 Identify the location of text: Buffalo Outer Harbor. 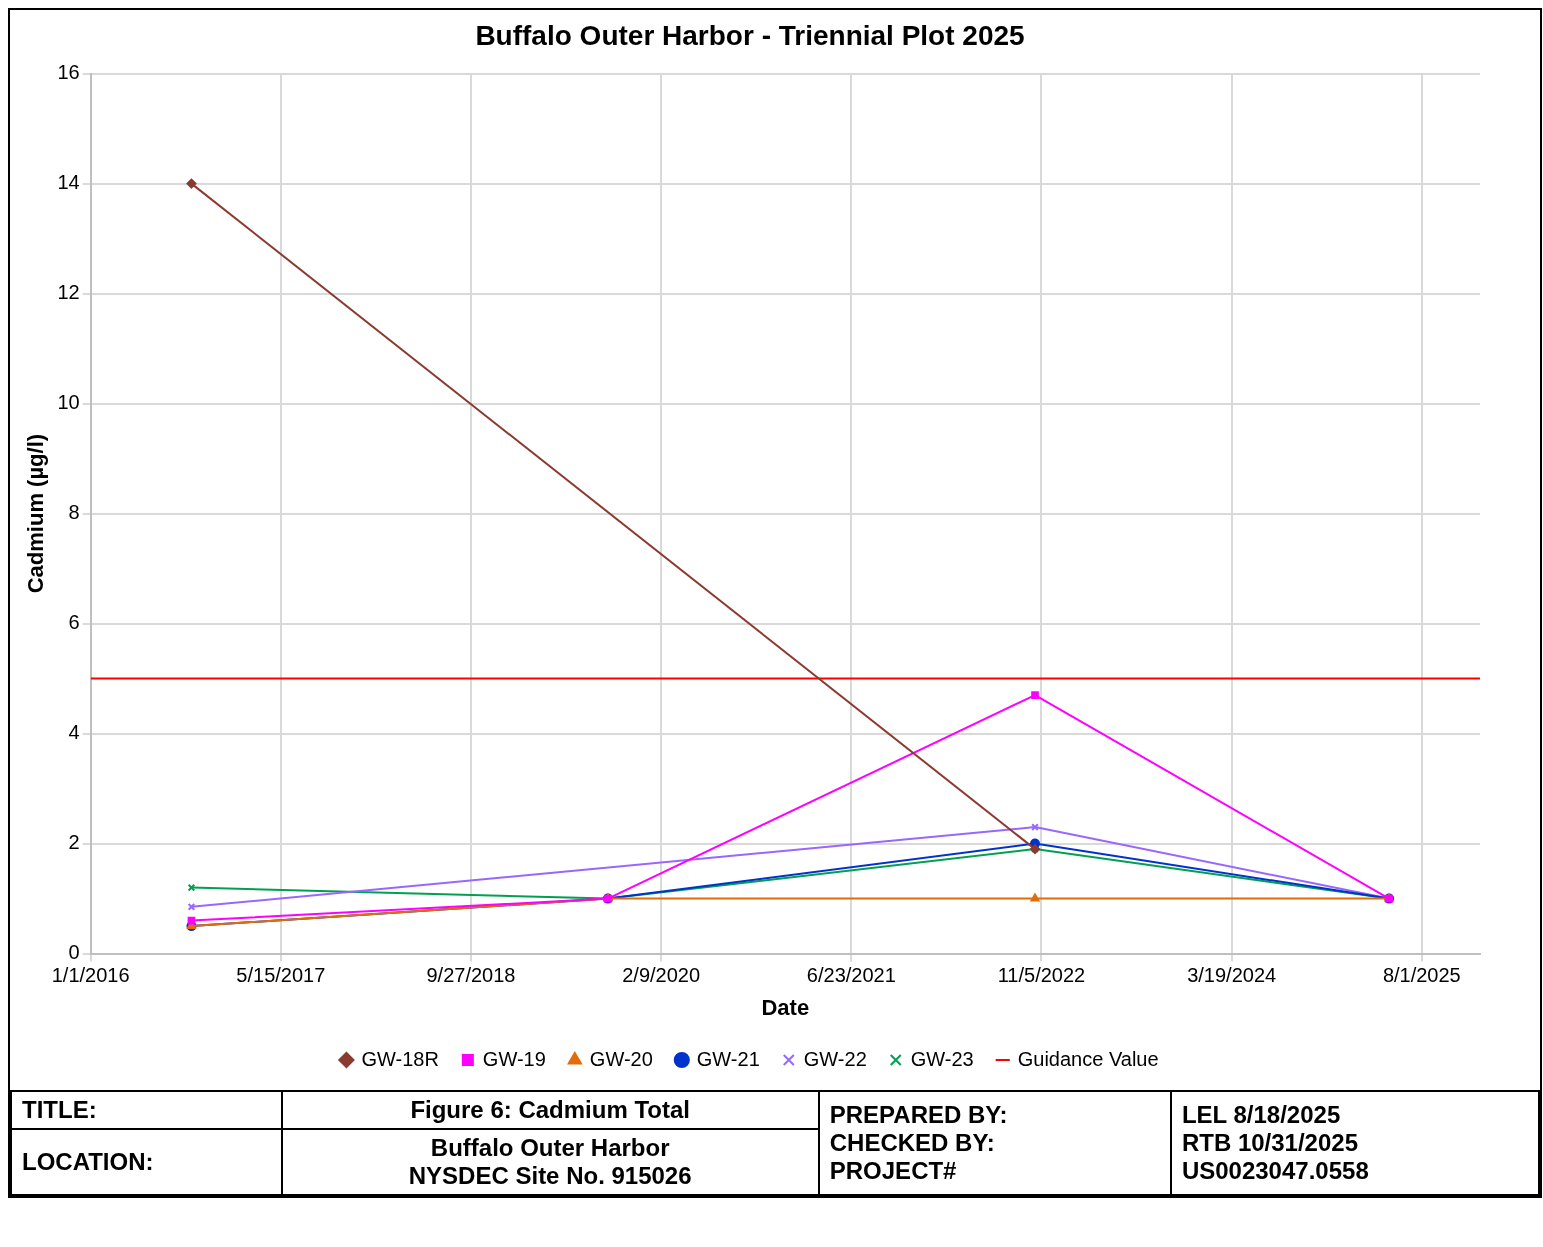
(550, 1148).